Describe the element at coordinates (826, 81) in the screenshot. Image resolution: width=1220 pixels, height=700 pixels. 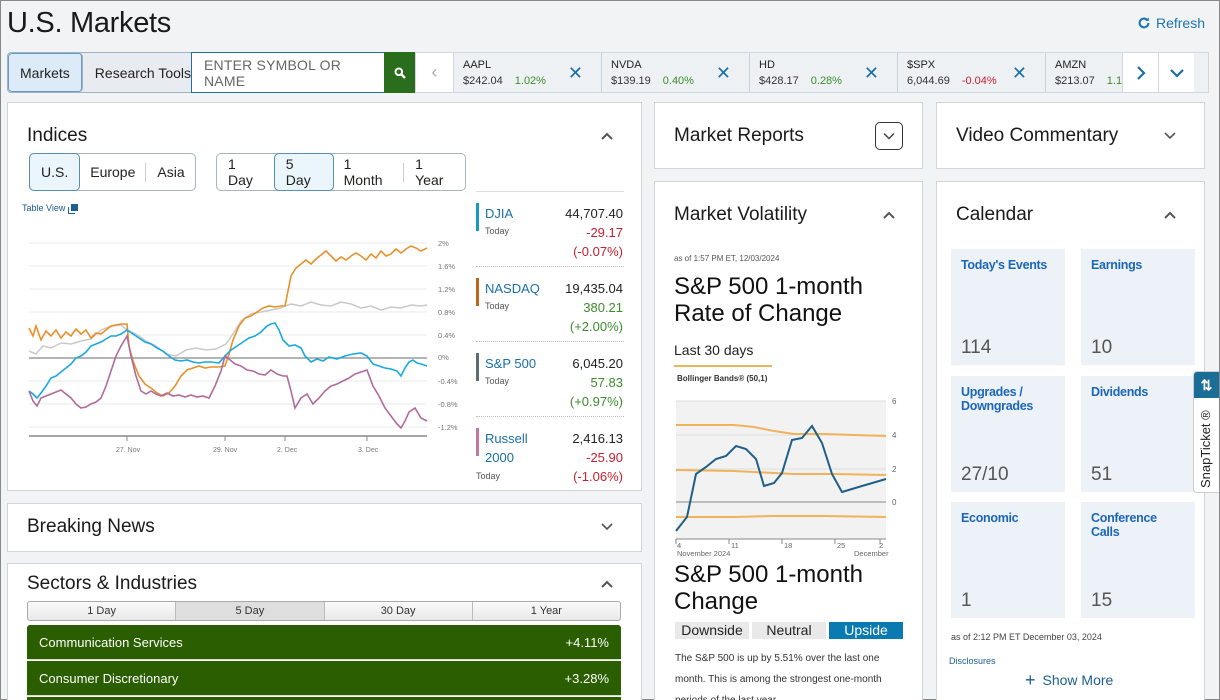
I see `ticker-change: 0.28%` at that location.